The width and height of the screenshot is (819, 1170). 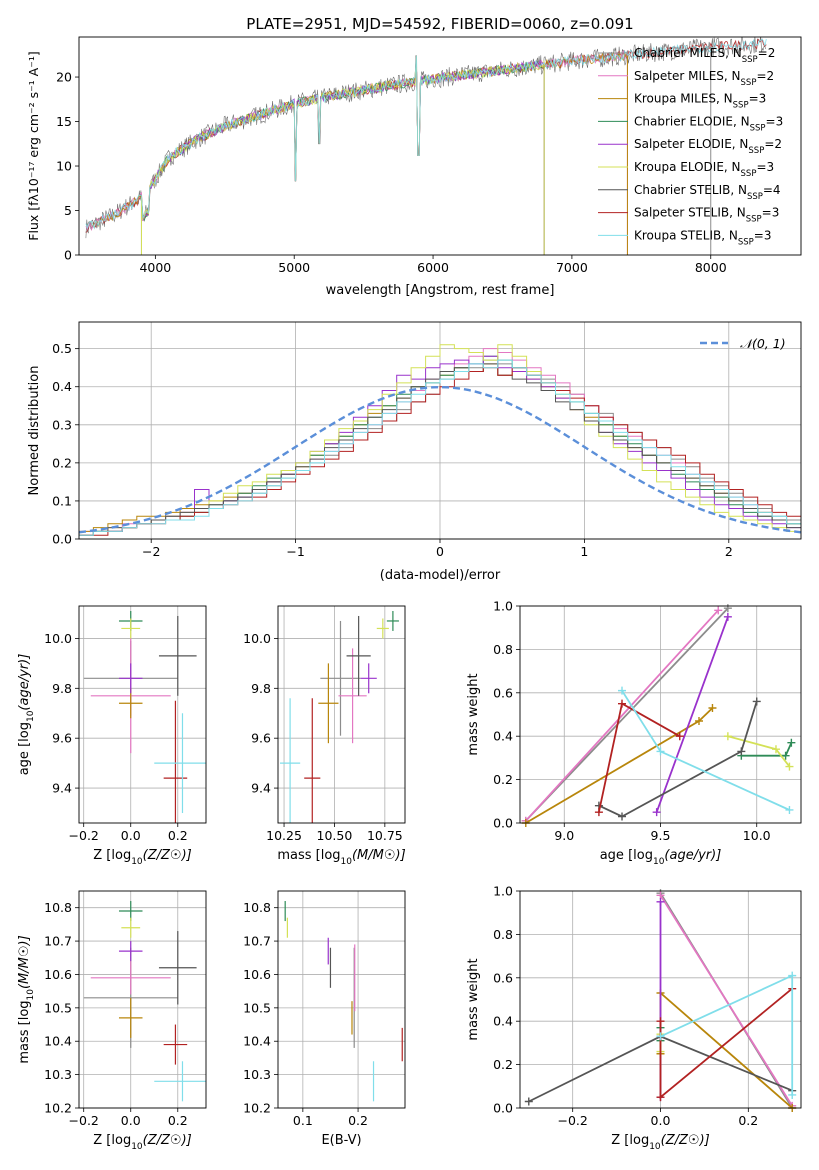 I want to click on axis-label-part: Z [log, so click(x=630, y=1140).